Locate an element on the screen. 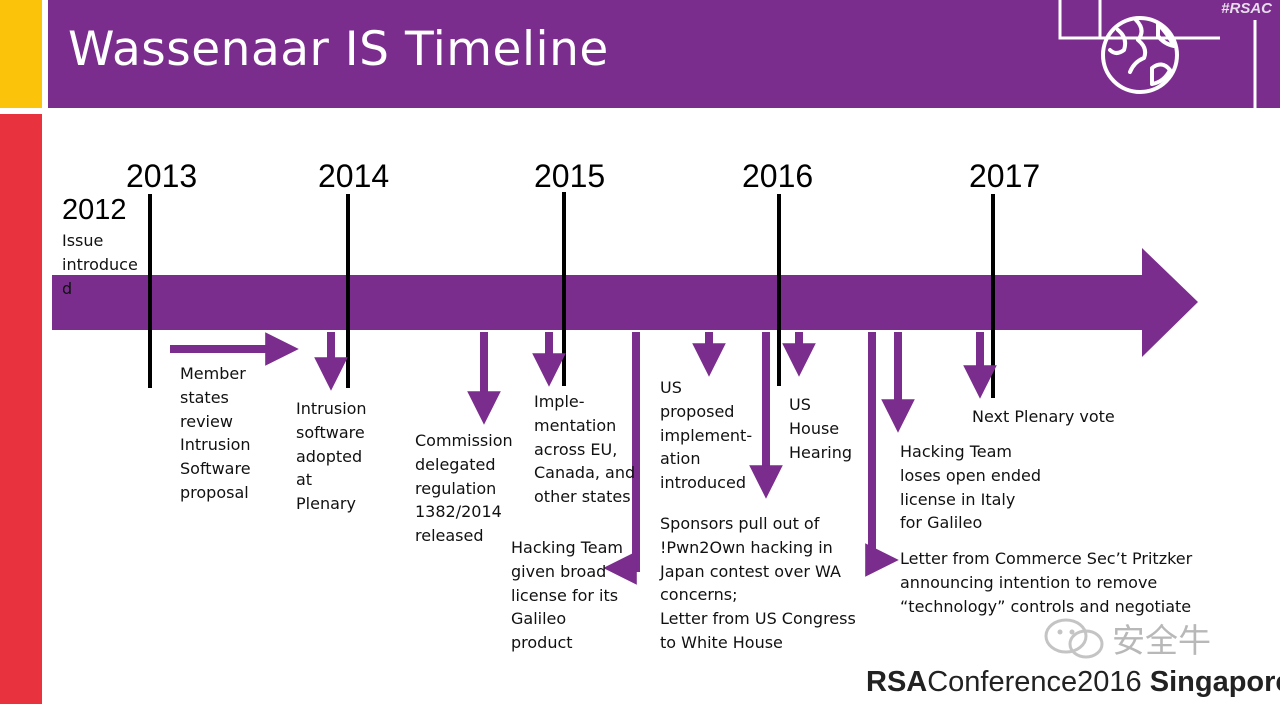 This screenshot has height=704, width=1280. yellow-accent-bar is located at coordinates (21, 54).